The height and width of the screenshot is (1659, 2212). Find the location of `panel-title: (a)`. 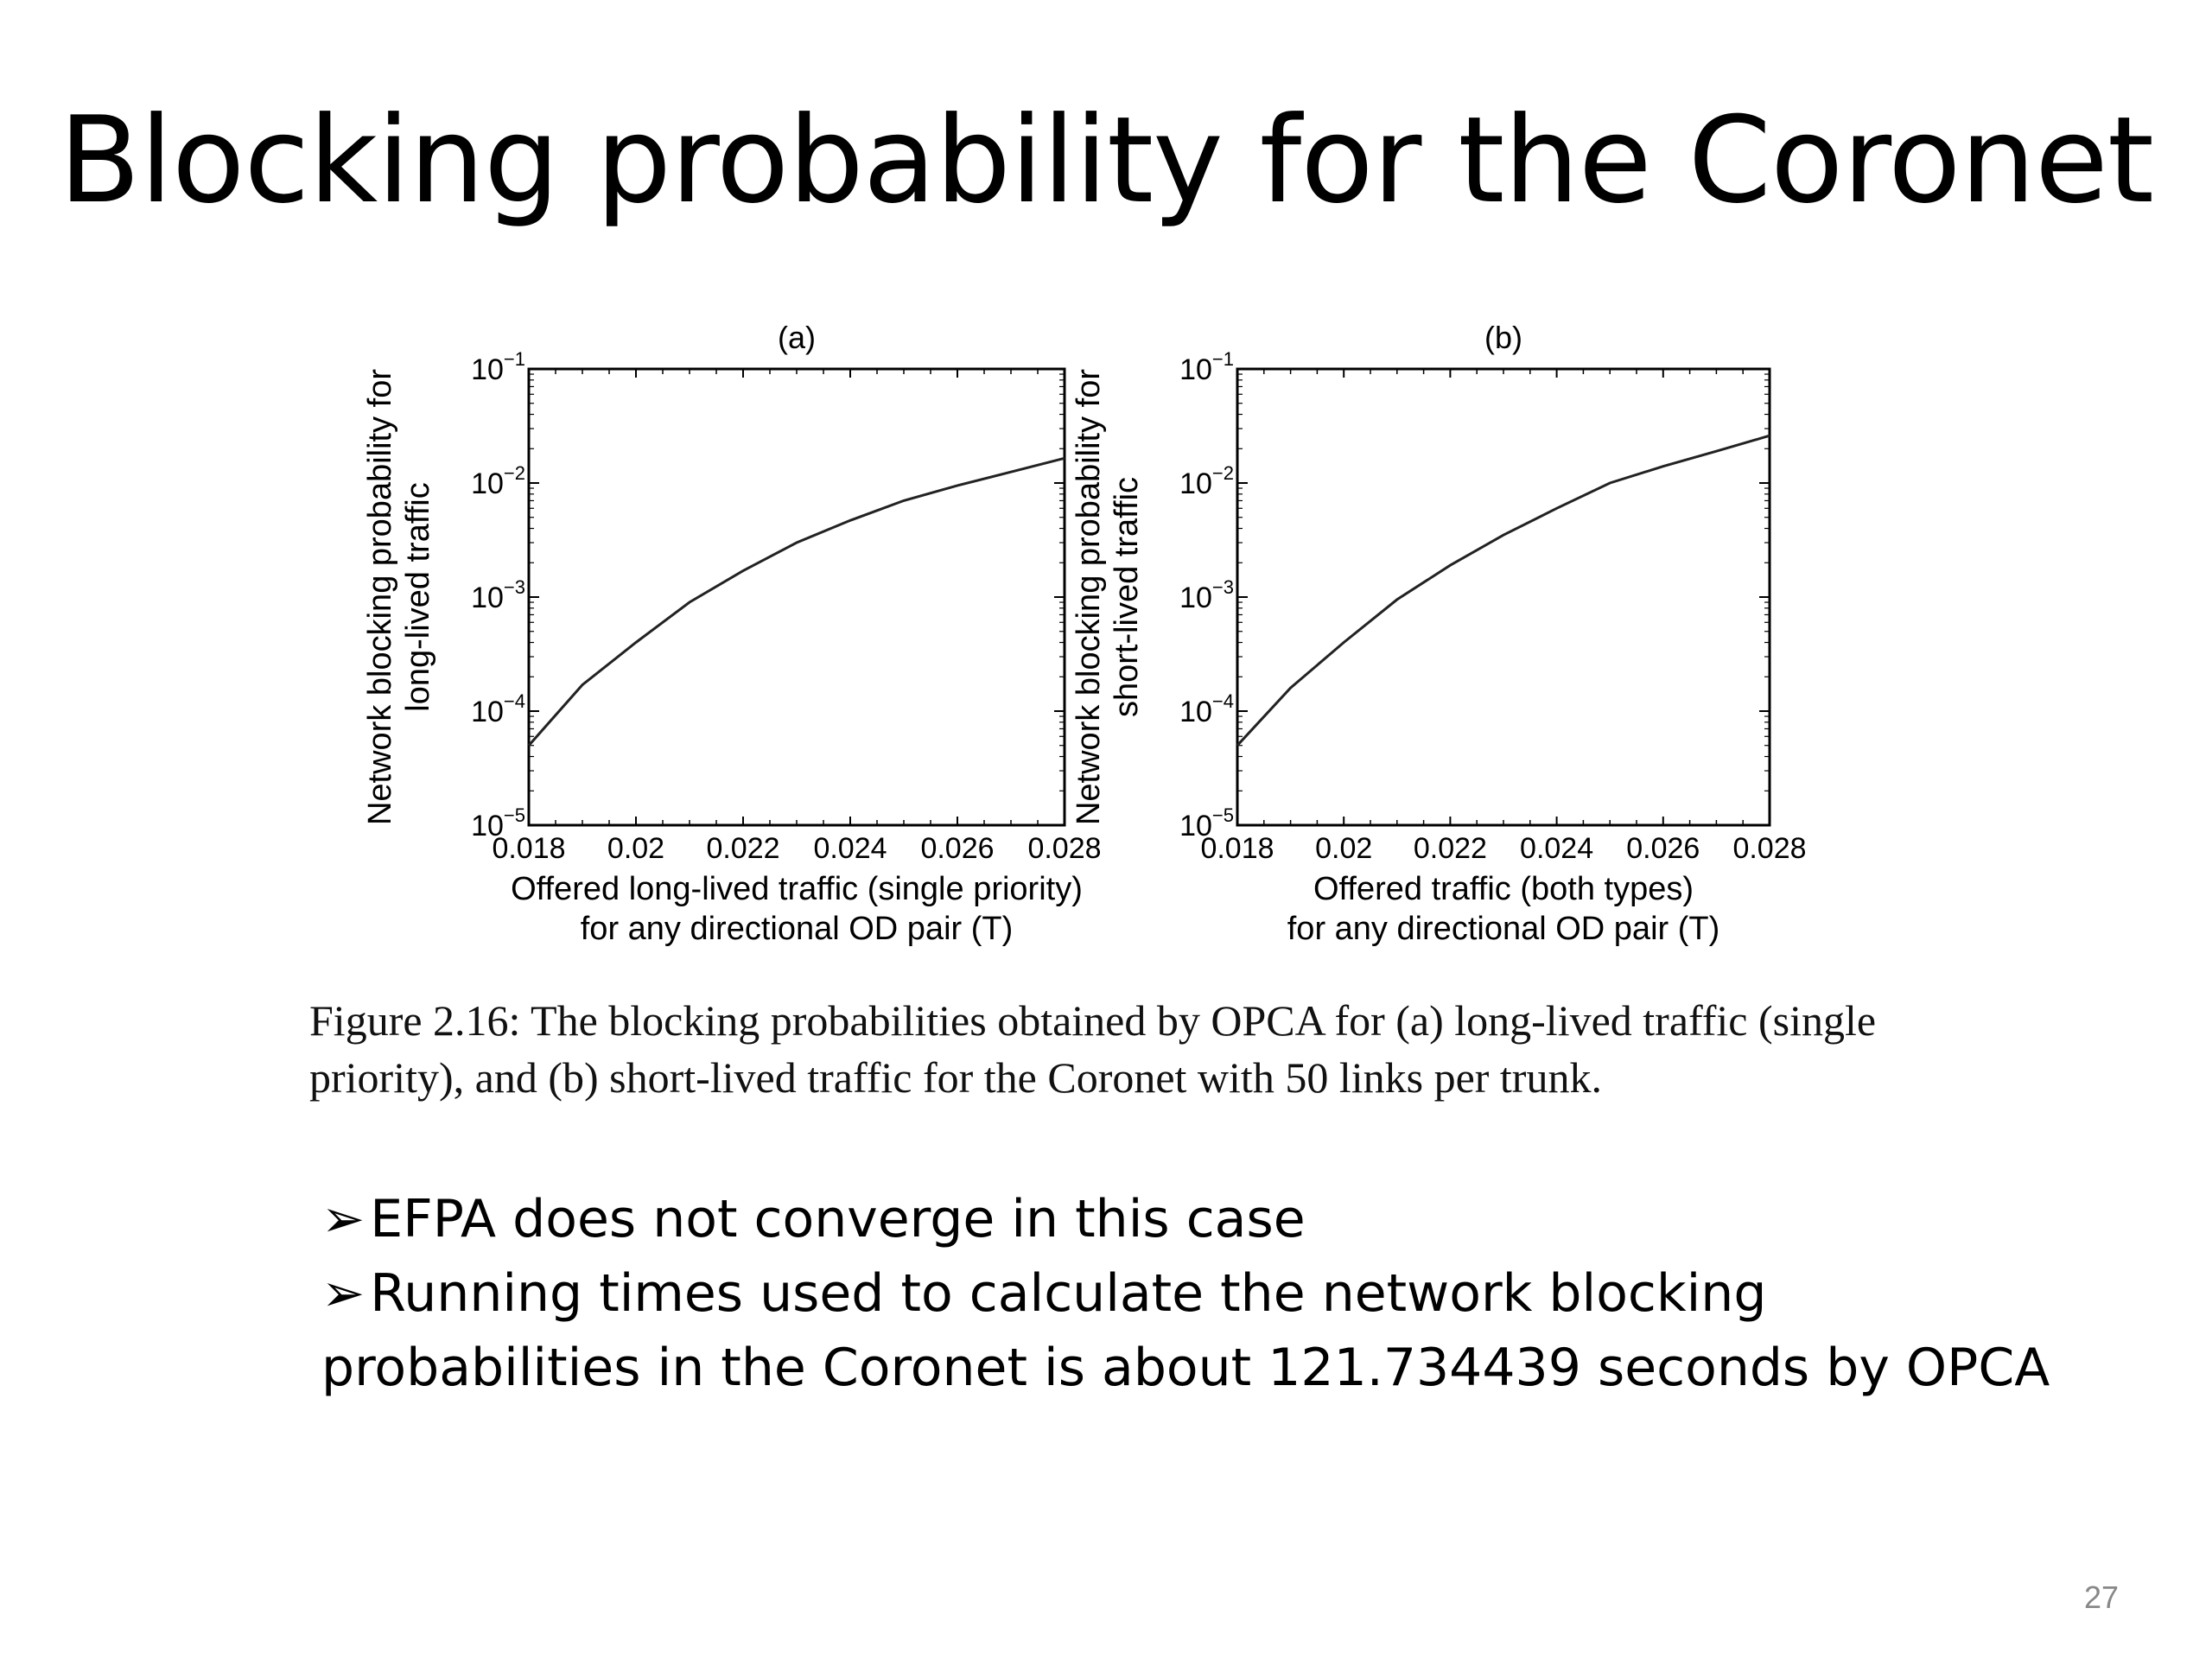

panel-title: (a) is located at coordinates (797, 337).